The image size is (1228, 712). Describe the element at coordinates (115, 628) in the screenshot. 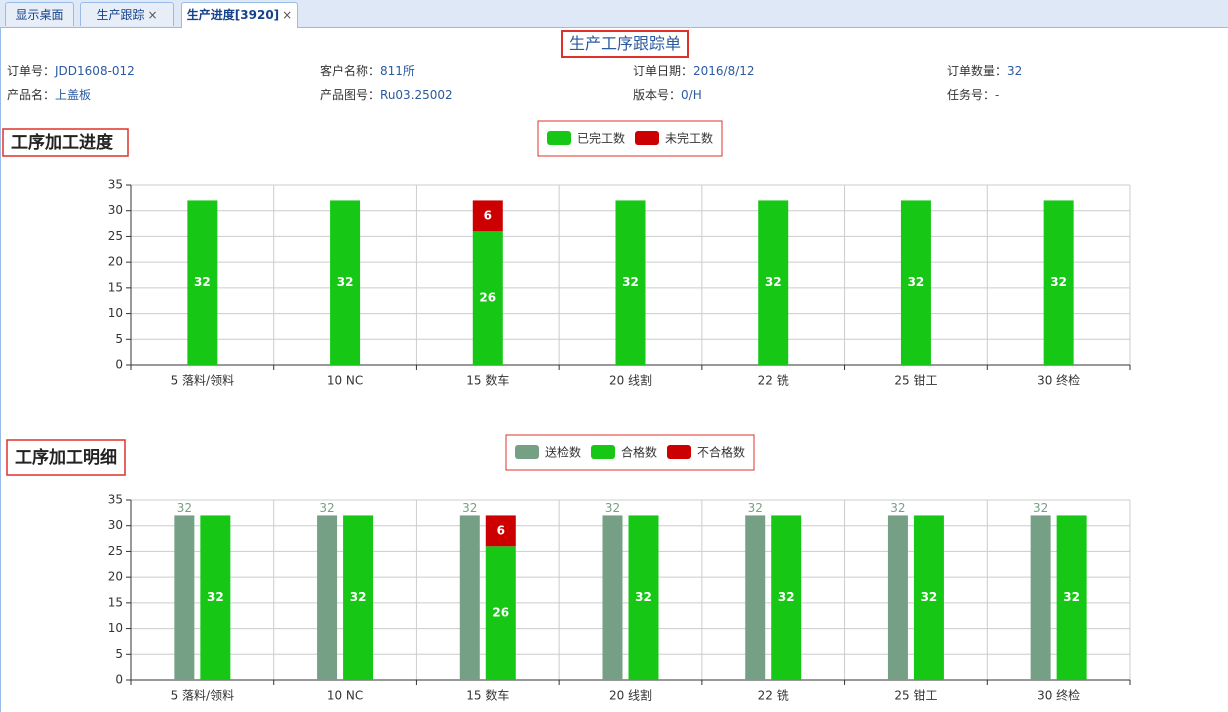

I see `y-tick-label: 10` at that location.